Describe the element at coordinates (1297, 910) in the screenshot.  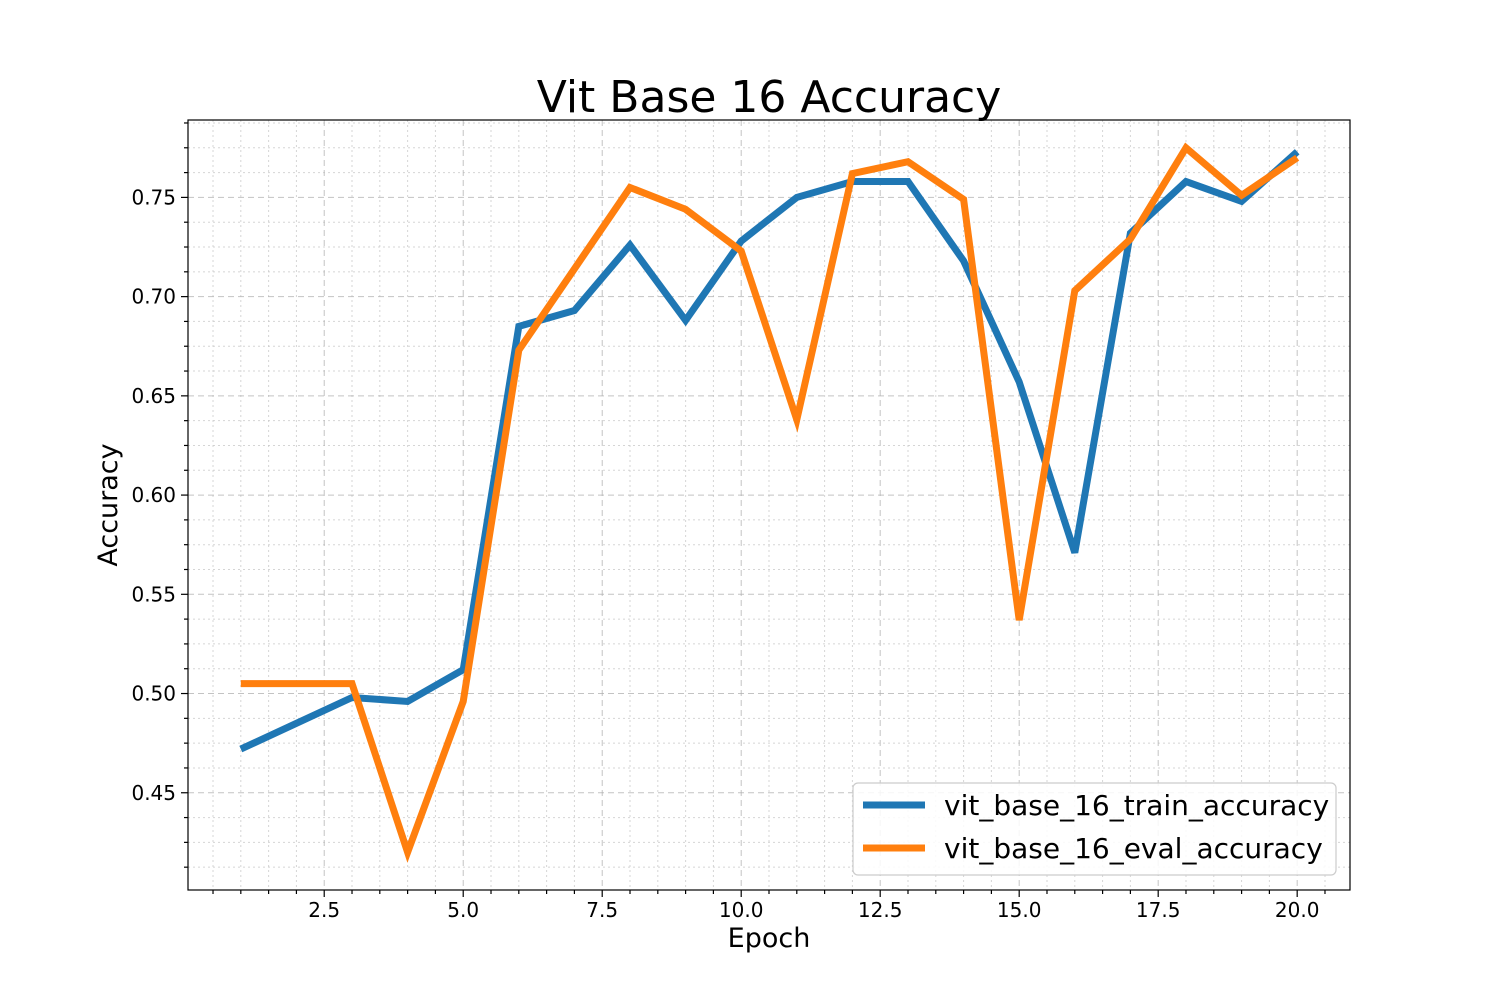
I see `x-tick-label: 20.0` at that location.